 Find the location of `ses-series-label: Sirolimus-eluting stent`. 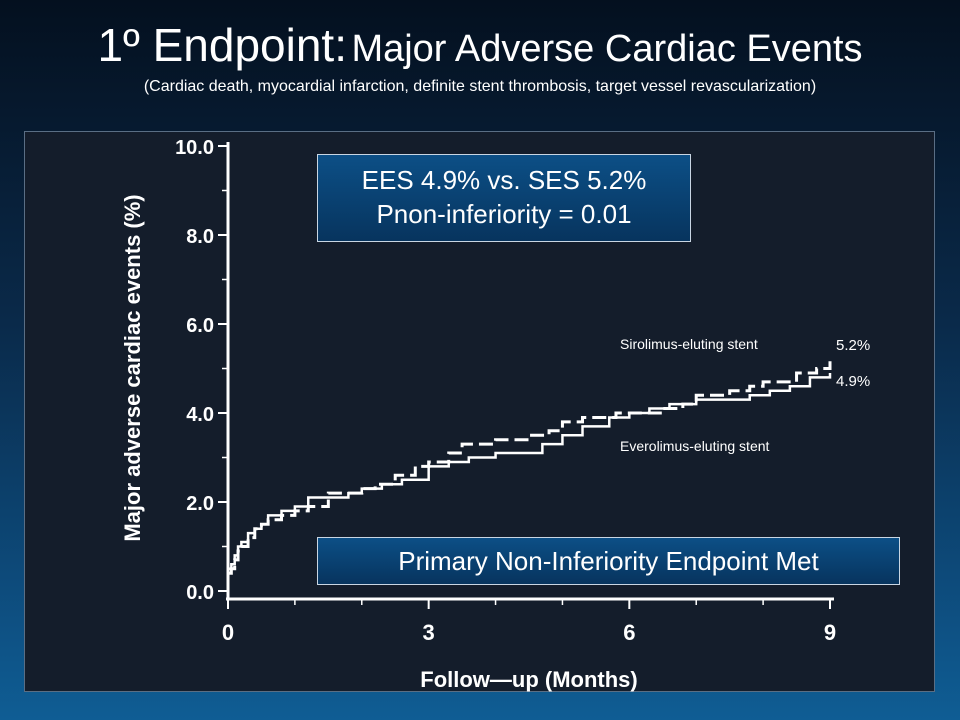

ses-series-label: Sirolimus-eluting stent is located at coordinates (689, 344).